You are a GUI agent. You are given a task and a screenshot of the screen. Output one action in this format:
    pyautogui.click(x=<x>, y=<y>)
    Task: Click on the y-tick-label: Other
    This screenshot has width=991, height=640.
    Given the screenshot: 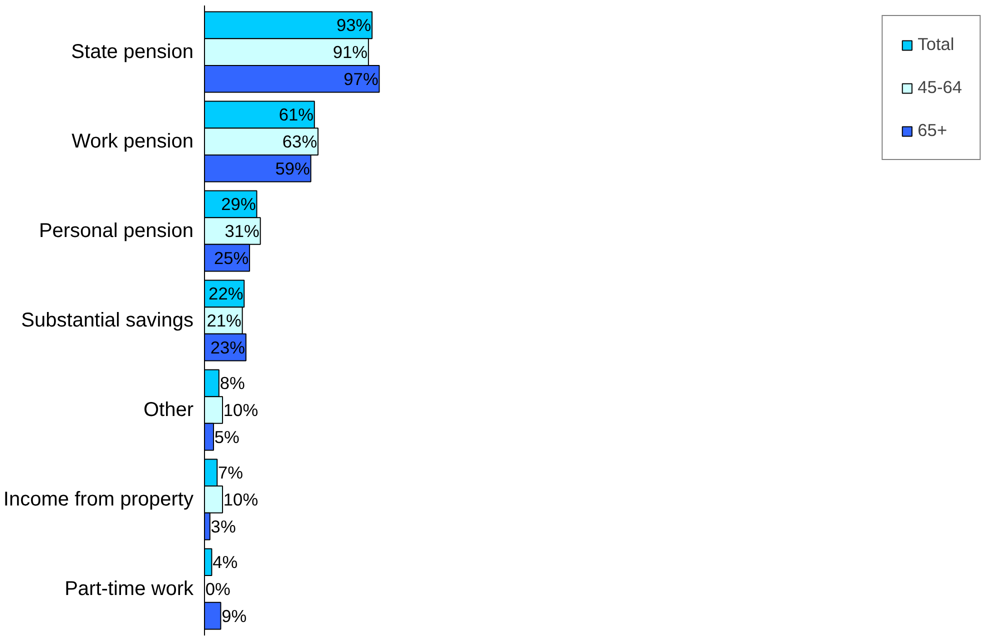 What is the action you would take?
    pyautogui.click(x=168, y=409)
    